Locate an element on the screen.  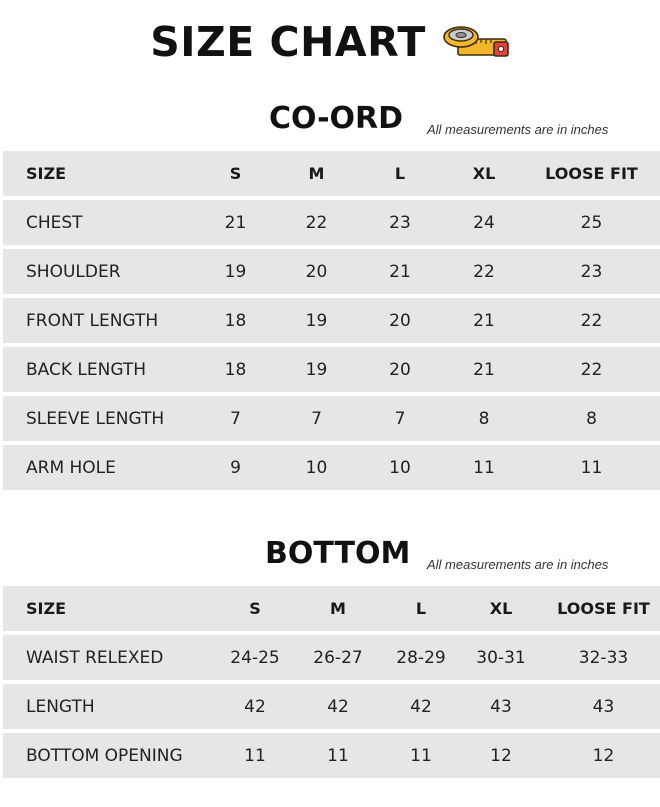
table-cell: 24-25 is located at coordinates (255, 657).